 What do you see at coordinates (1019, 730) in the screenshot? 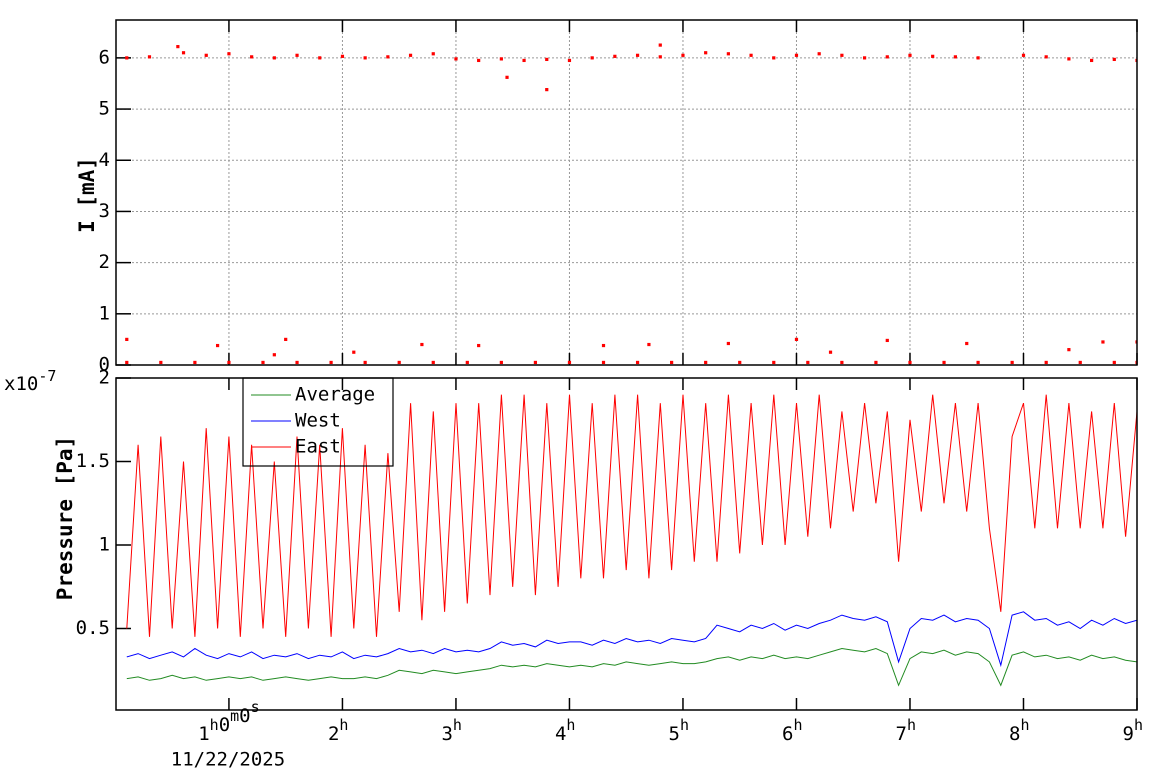
I see `x-tick-label: 8h` at bounding box center [1019, 730].